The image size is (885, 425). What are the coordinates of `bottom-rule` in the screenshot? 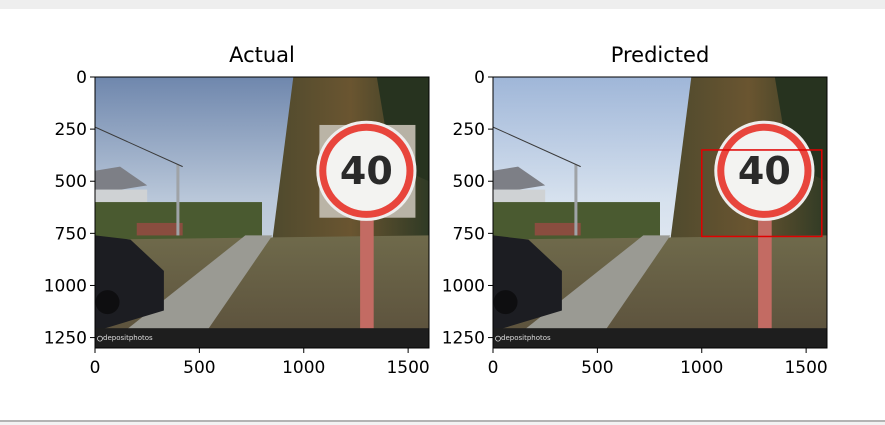 It's located at (442, 421).